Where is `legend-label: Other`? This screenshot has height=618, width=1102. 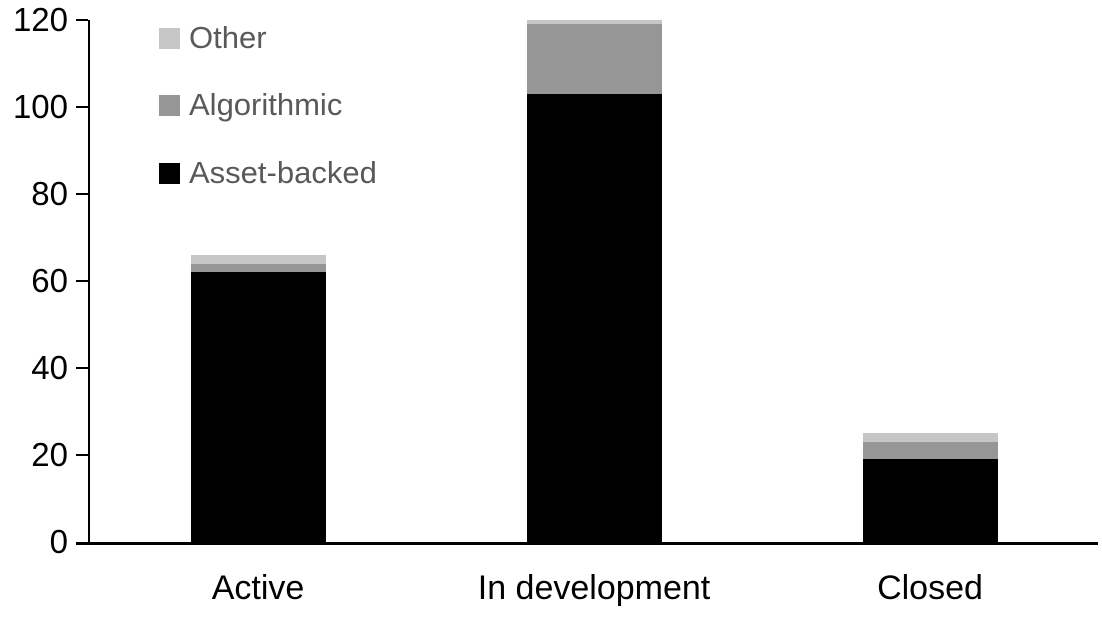 legend-label: Other is located at coordinates (228, 37).